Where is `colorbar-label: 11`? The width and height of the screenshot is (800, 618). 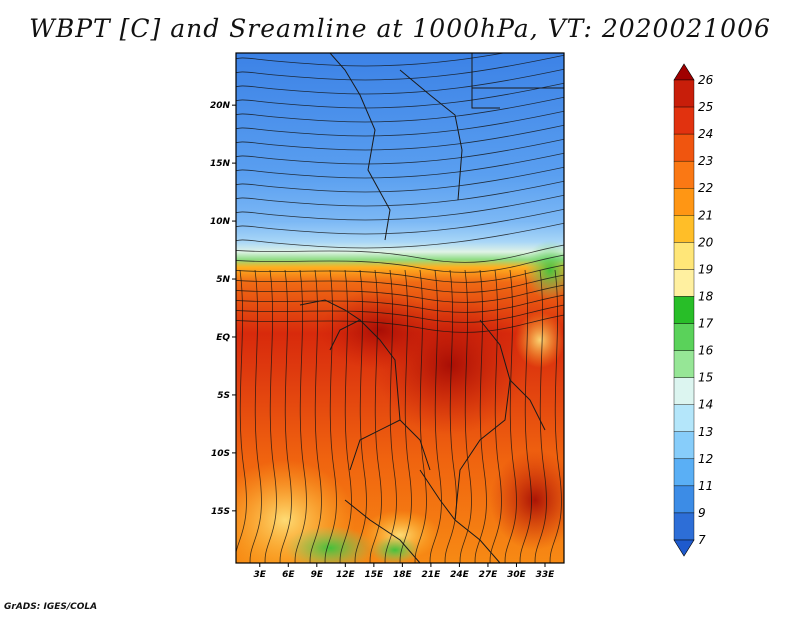 colorbar-label: 11 is located at coordinates (705, 486).